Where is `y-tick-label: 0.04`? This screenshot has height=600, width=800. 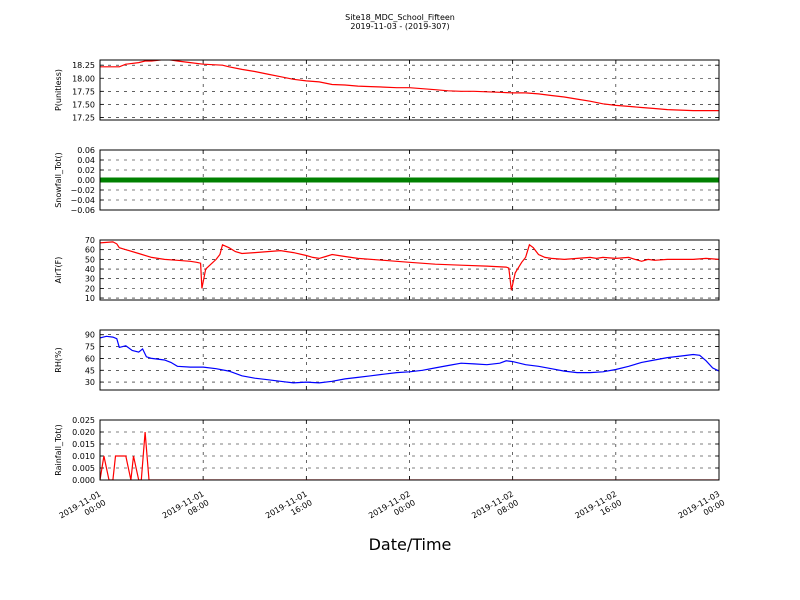
y-tick-label: 0.04 is located at coordinates (86, 160).